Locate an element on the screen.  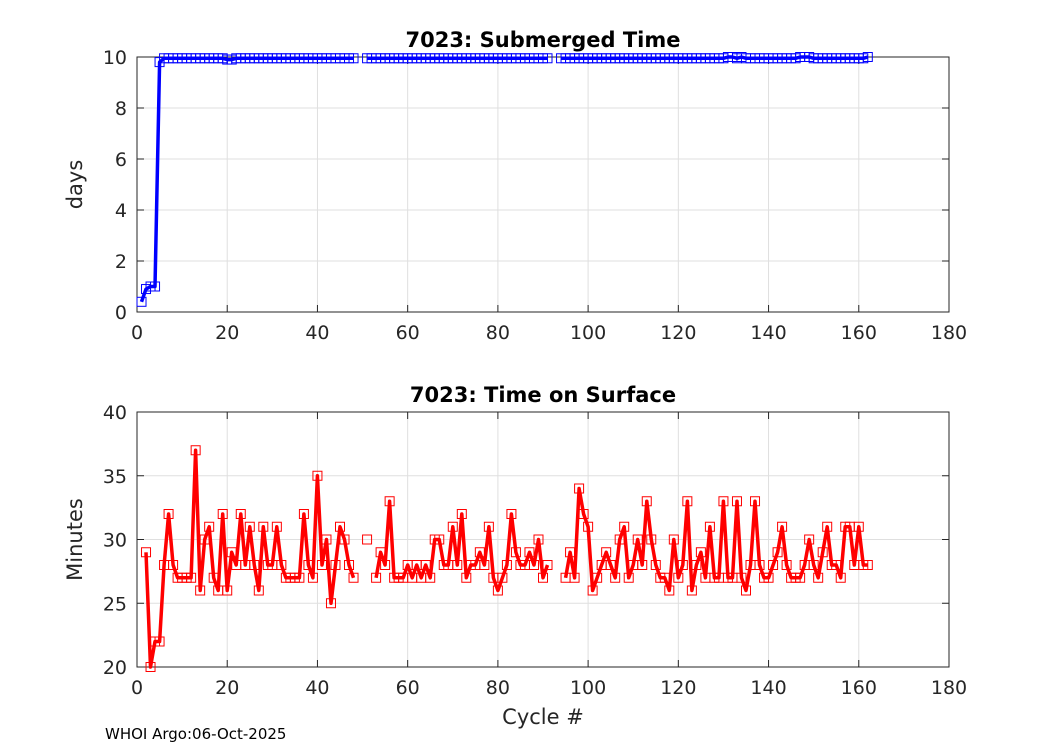
y-tick-label: 0 is located at coordinates (121, 313).